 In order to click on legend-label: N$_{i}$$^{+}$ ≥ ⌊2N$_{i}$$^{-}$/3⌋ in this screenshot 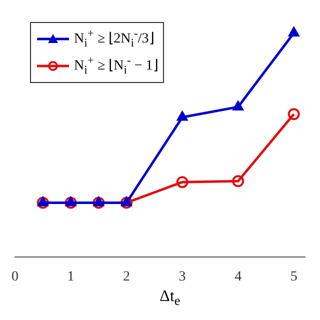, I will do `click(114, 39)`.